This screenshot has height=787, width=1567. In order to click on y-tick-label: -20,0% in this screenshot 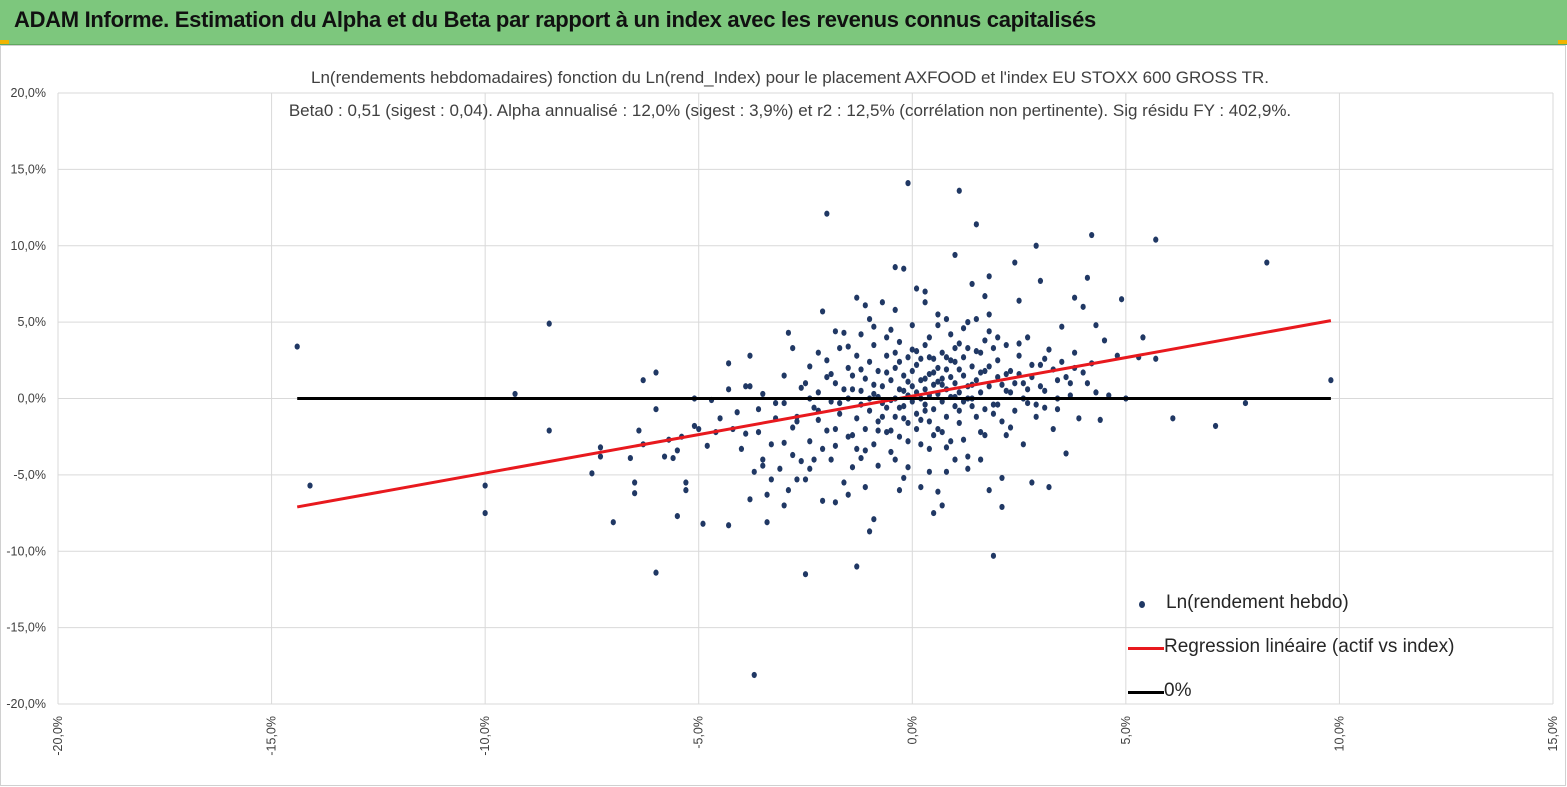, I will do `click(26, 704)`.